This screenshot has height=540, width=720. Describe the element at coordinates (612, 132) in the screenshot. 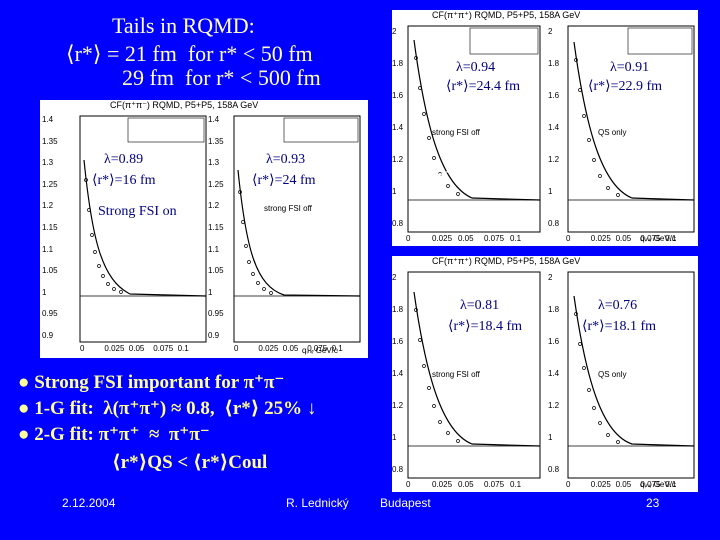

I see `label-pipp-right: QS only` at that location.